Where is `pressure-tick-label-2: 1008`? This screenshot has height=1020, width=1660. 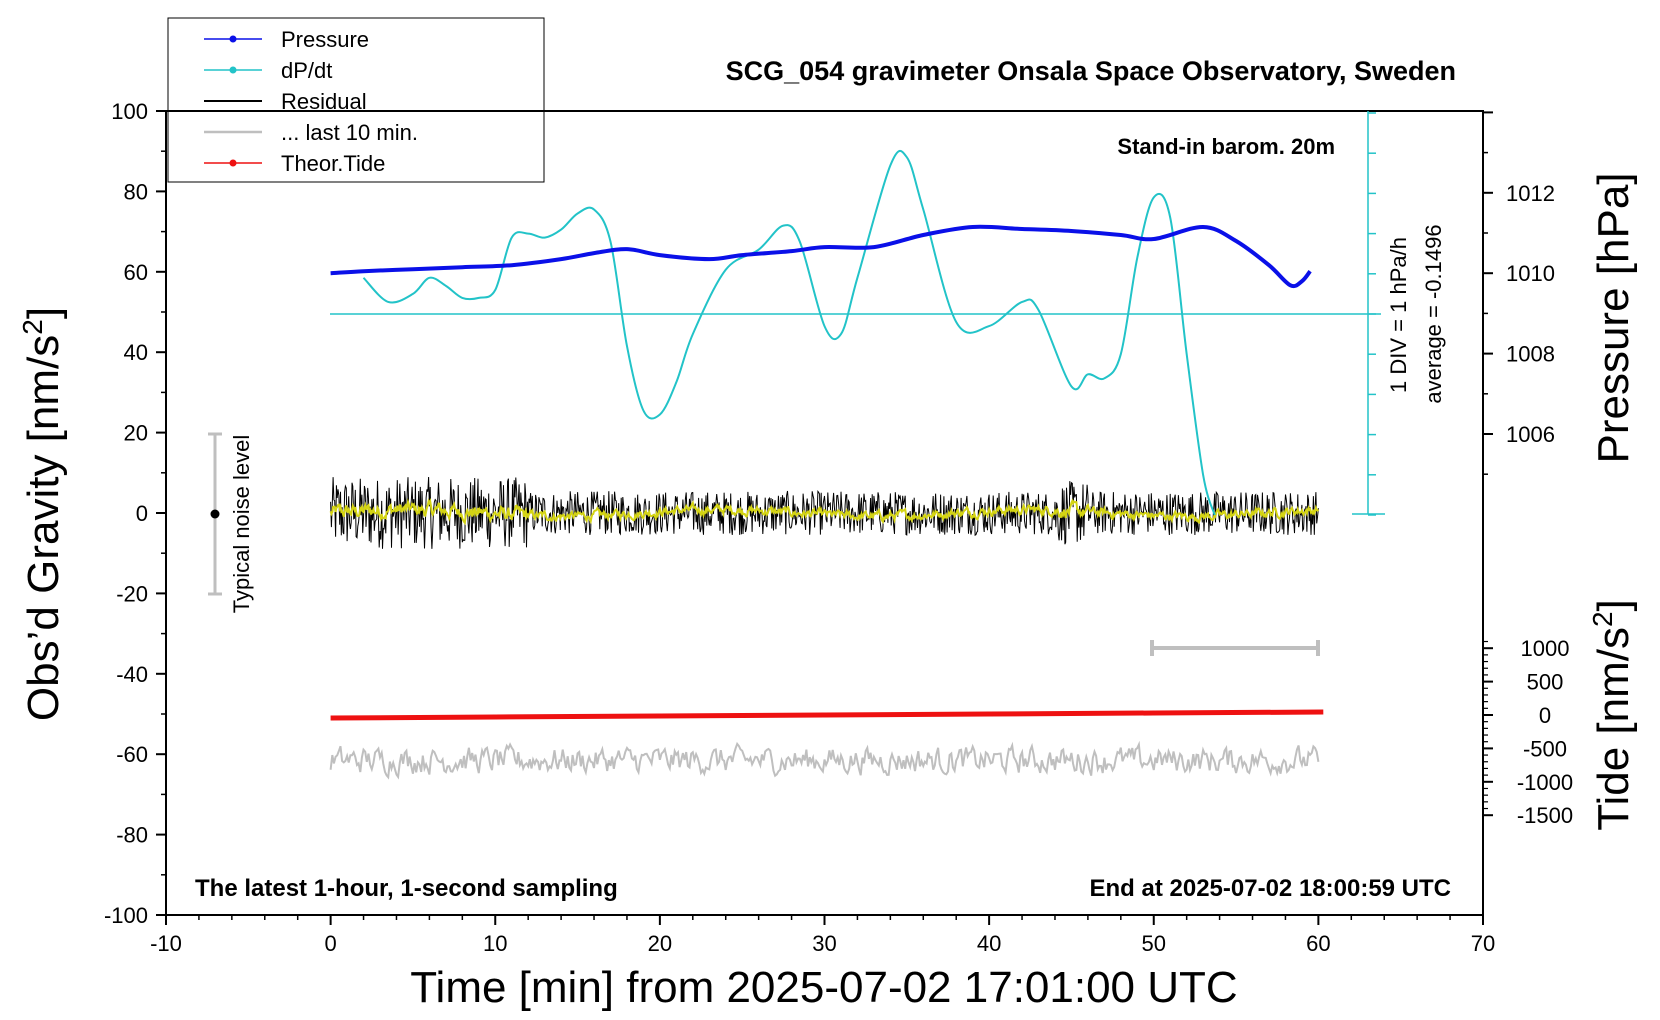 pressure-tick-label-2: 1008 is located at coordinates (1530, 354).